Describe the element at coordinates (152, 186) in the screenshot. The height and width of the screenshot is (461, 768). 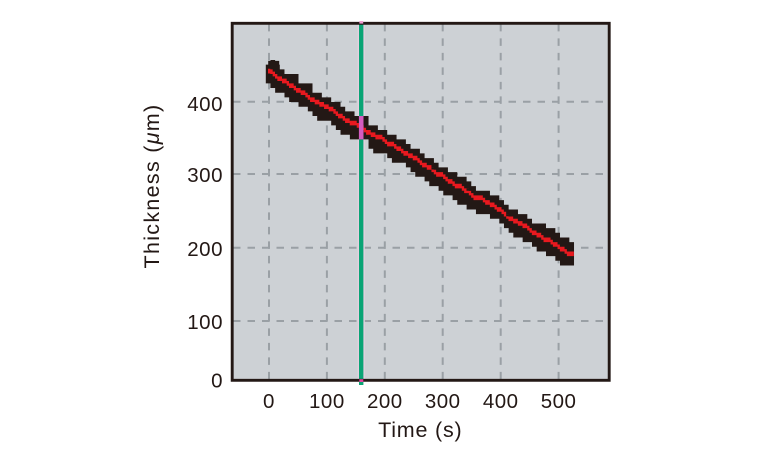
I see `svg-text: Thickness (μm)` at that location.